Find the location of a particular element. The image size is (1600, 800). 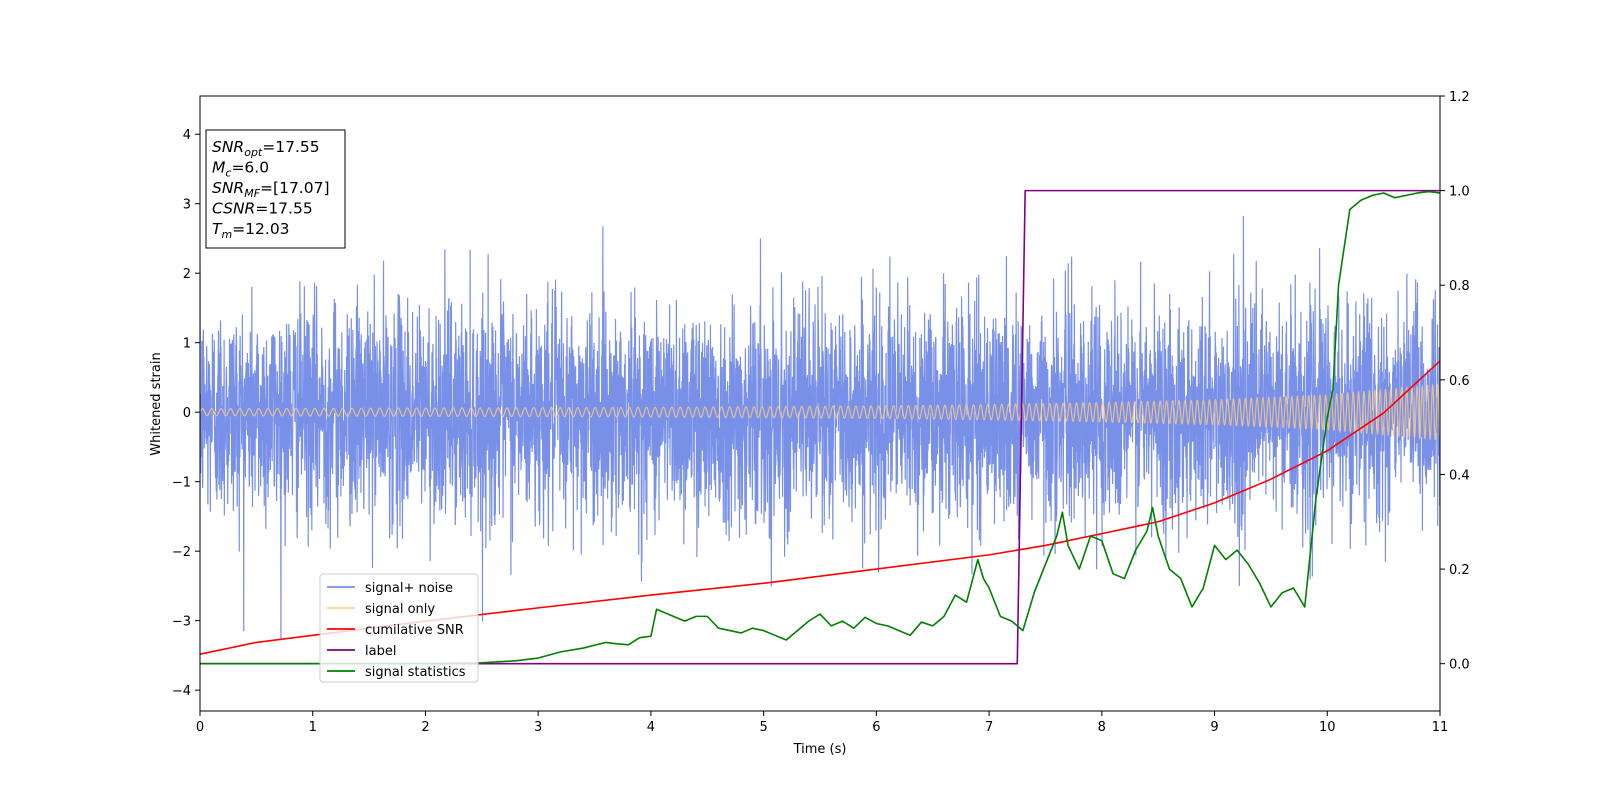

y-left-tick-label: −1 is located at coordinates (181, 483).